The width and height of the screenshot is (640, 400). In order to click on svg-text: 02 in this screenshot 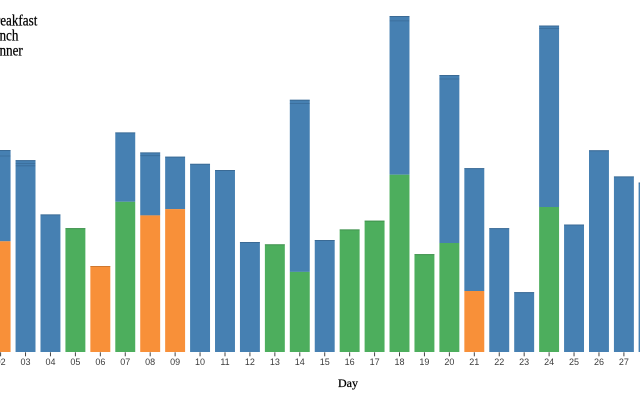, I will do `click(3, 362)`.